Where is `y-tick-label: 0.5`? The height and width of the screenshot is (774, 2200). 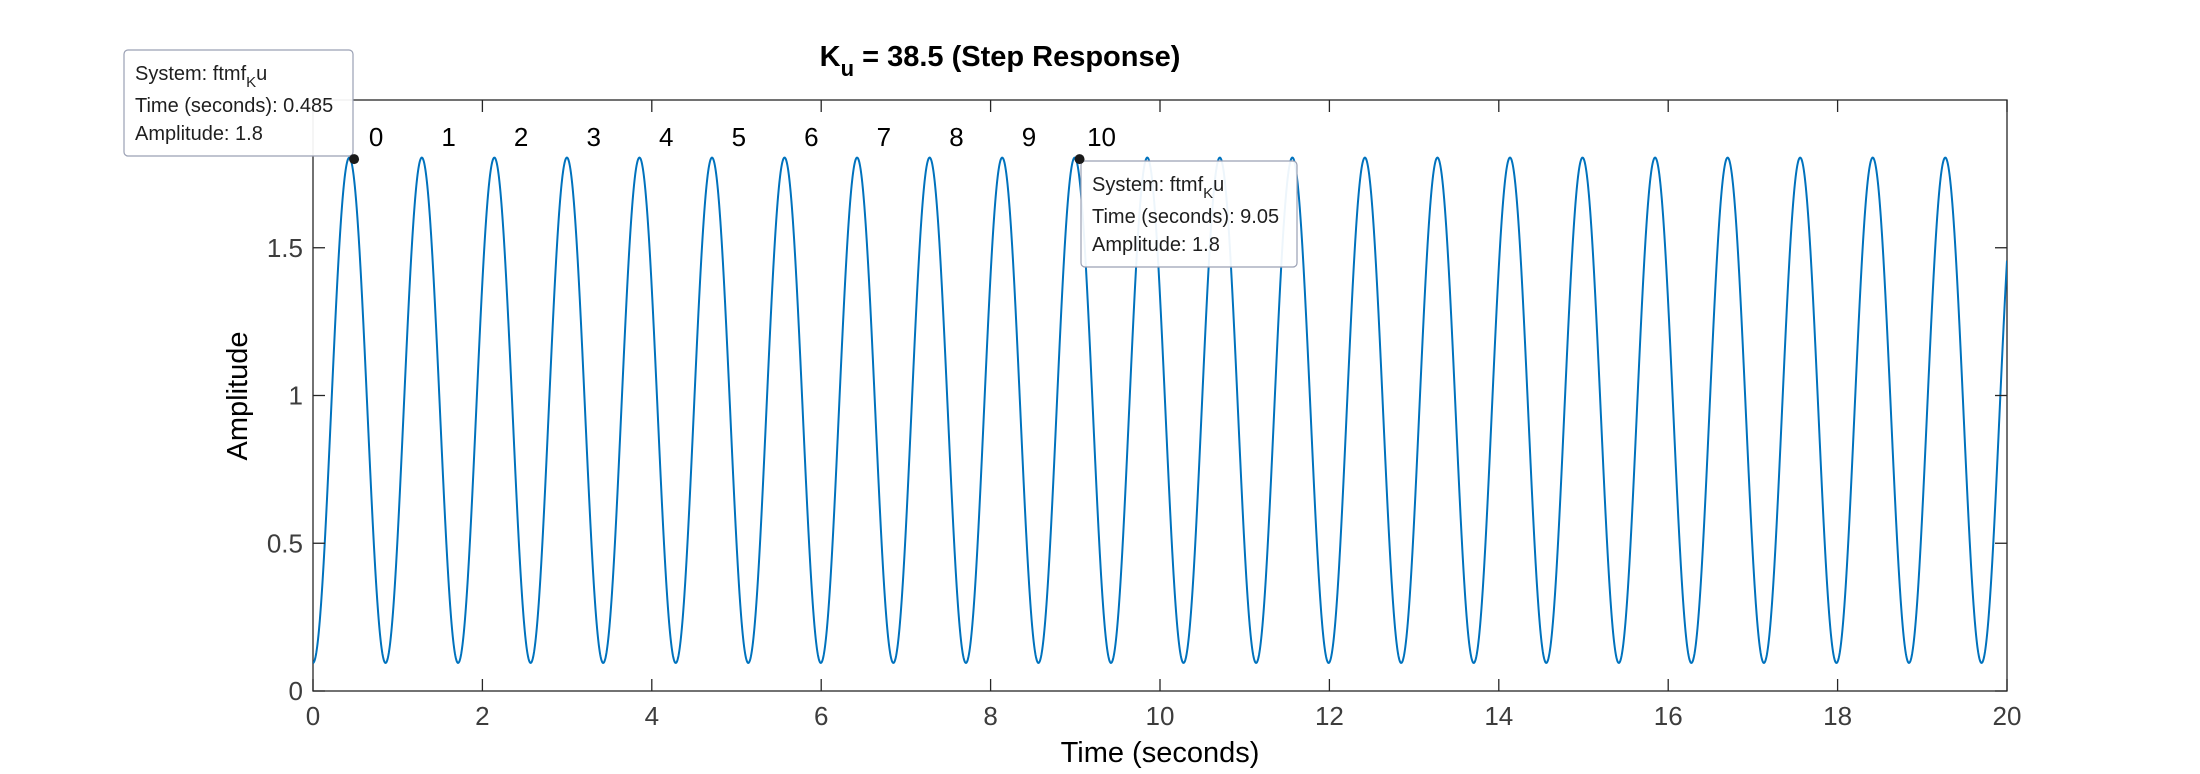
y-tick-label: 0.5 is located at coordinates (285, 543).